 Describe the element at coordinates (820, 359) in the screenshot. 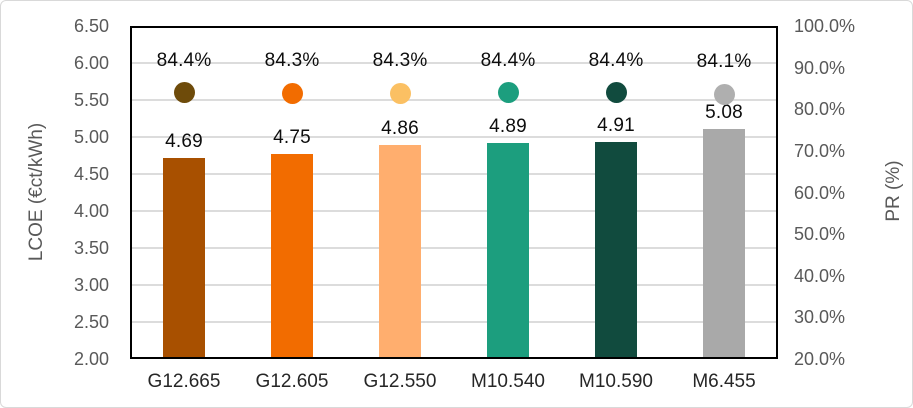

I see `right-axis-tick-label: 20.0%` at that location.